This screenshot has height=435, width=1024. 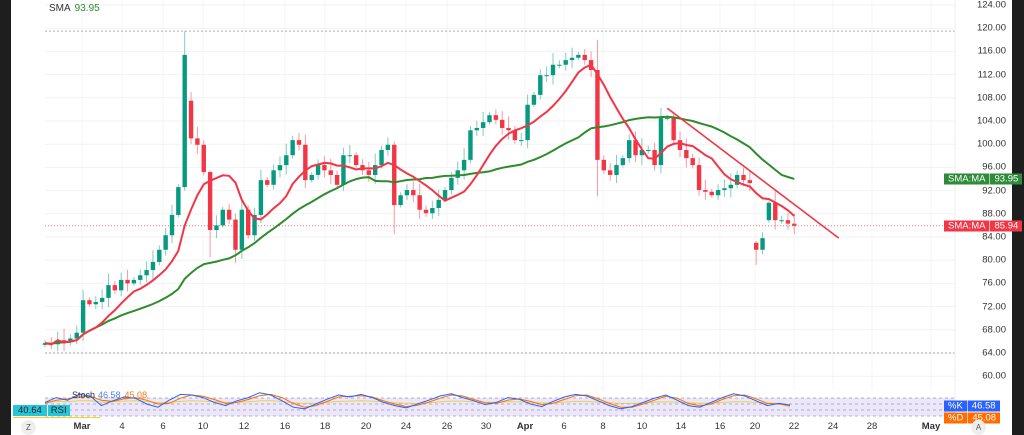 What do you see at coordinates (994, 330) in the screenshot?
I see `price-axis-label: 68.00` at bounding box center [994, 330].